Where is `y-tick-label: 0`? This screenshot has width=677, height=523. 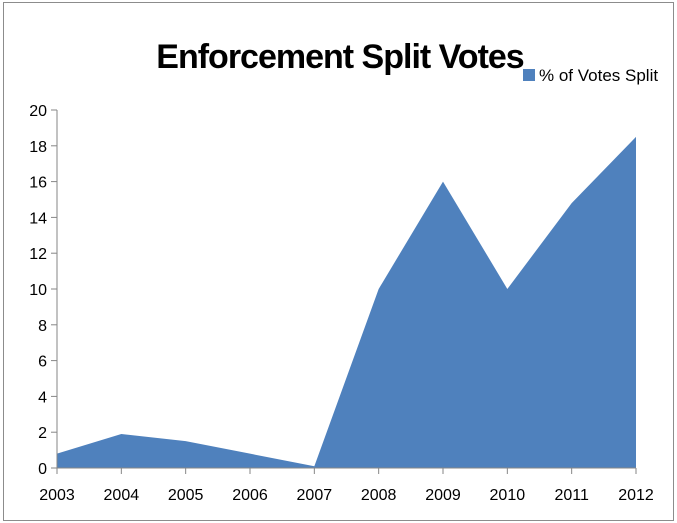
y-tick-label: 0 is located at coordinates (42, 469).